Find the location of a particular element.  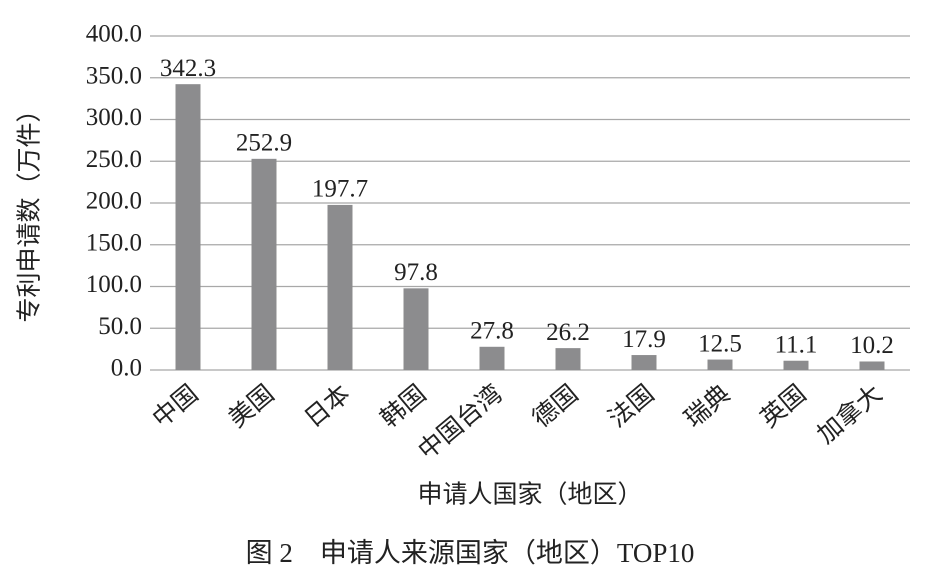

value-label: 17.9 is located at coordinates (644, 339).